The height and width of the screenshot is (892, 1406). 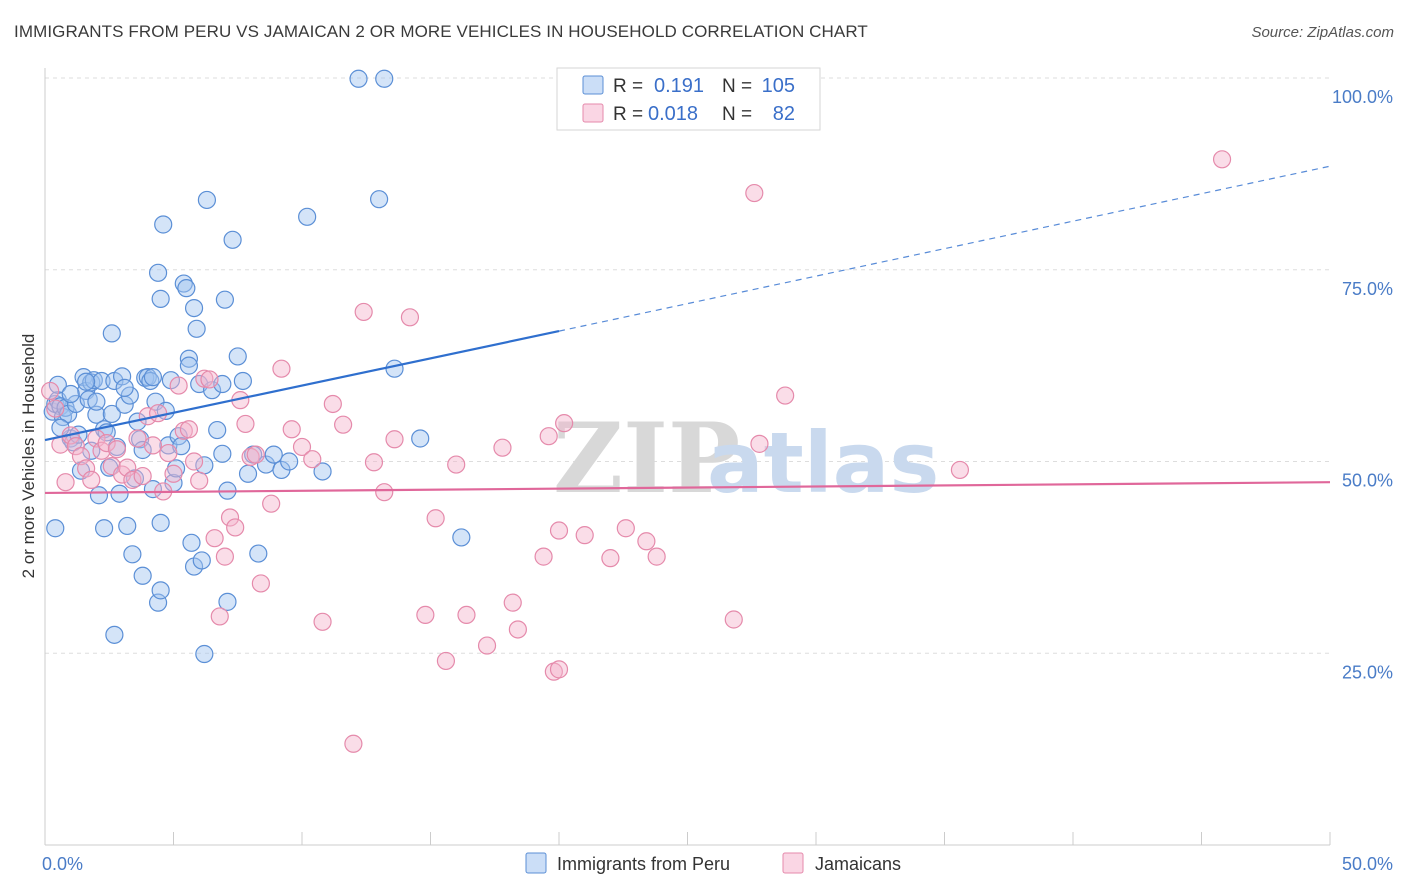 What do you see at coordinates (593, 113) in the screenshot?
I see `legend-swatch-jamaicans` at bounding box center [593, 113].